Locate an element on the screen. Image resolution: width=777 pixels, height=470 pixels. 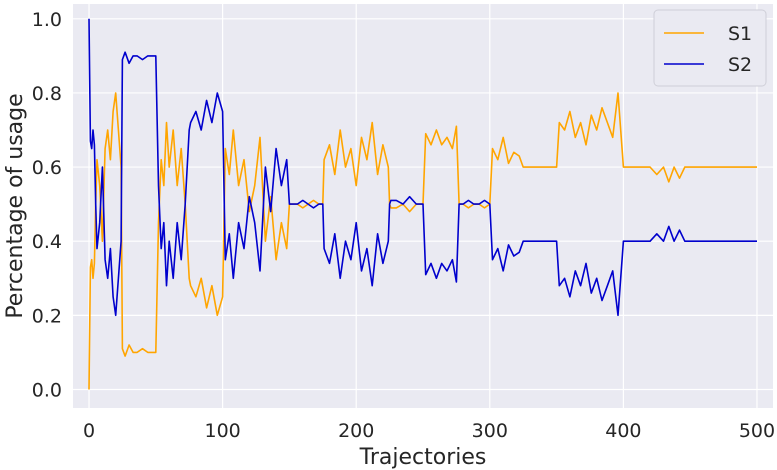
x-axis-label: Trajectories is located at coordinates (423, 457).